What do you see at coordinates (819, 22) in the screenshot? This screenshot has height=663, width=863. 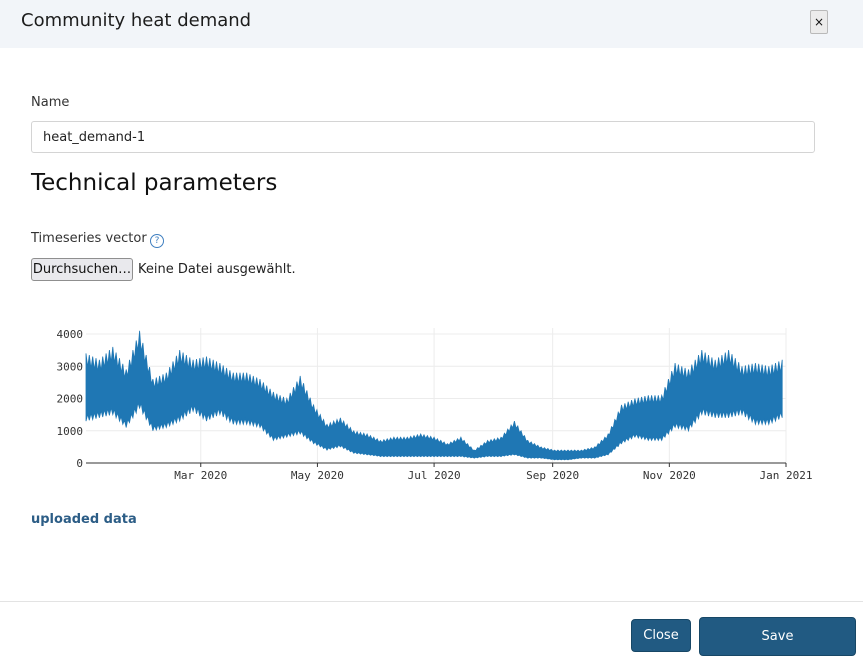 I see `modal-close-button: ×` at bounding box center [819, 22].